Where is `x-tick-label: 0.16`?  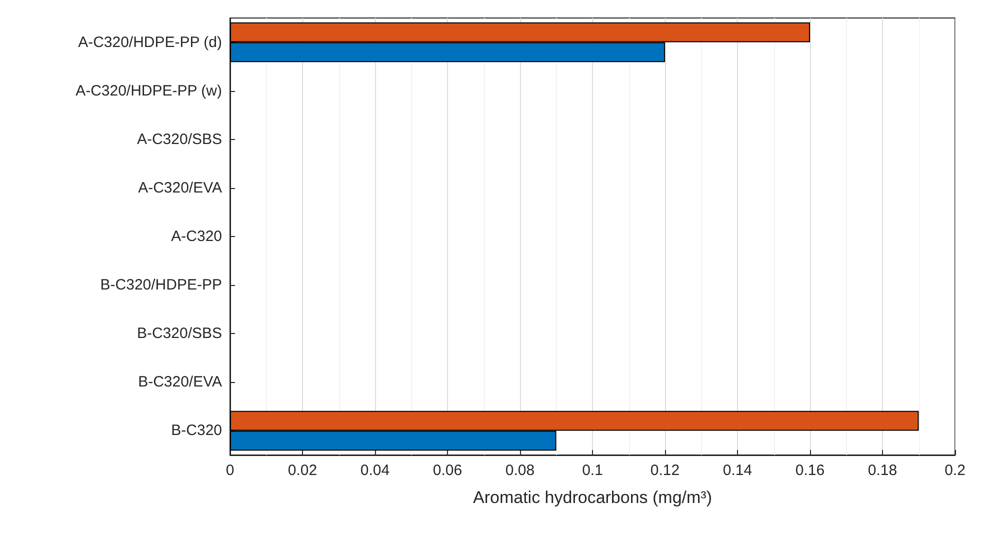 x-tick-label: 0.16 is located at coordinates (810, 470).